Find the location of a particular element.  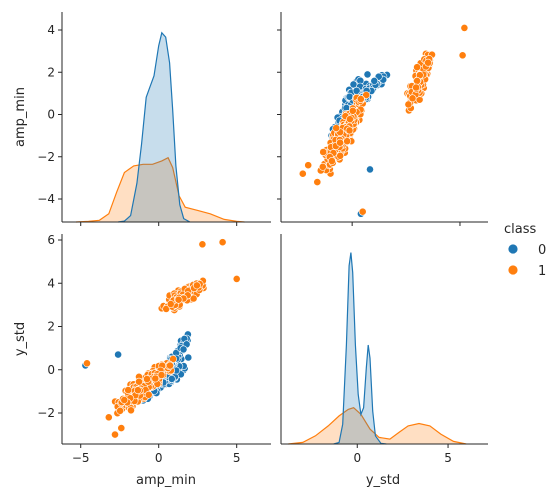

kde-y-std-class-1-fill is located at coordinates (377, 425).